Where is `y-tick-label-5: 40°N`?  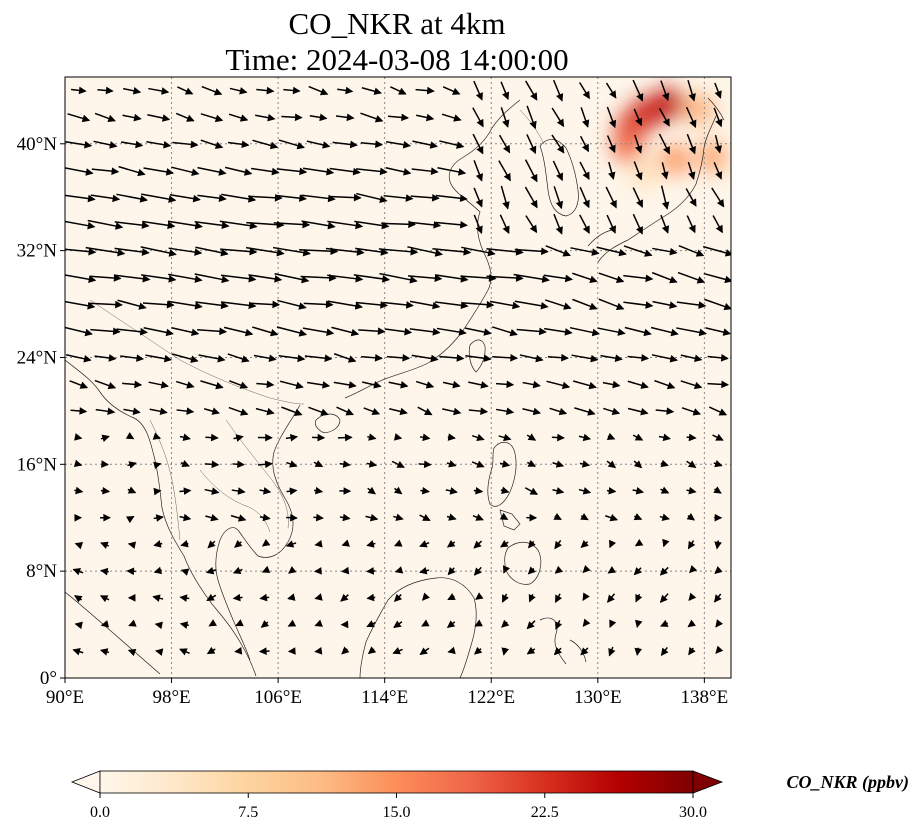
y-tick-label-5: 40°N is located at coordinates (37, 144).